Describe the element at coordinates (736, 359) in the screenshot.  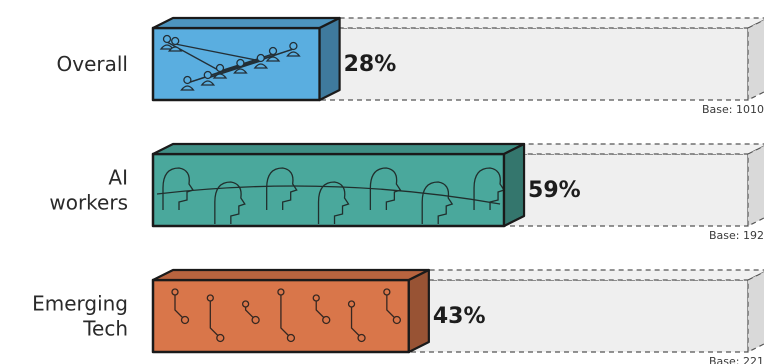
I see `base-label: Base: 221` at that location.